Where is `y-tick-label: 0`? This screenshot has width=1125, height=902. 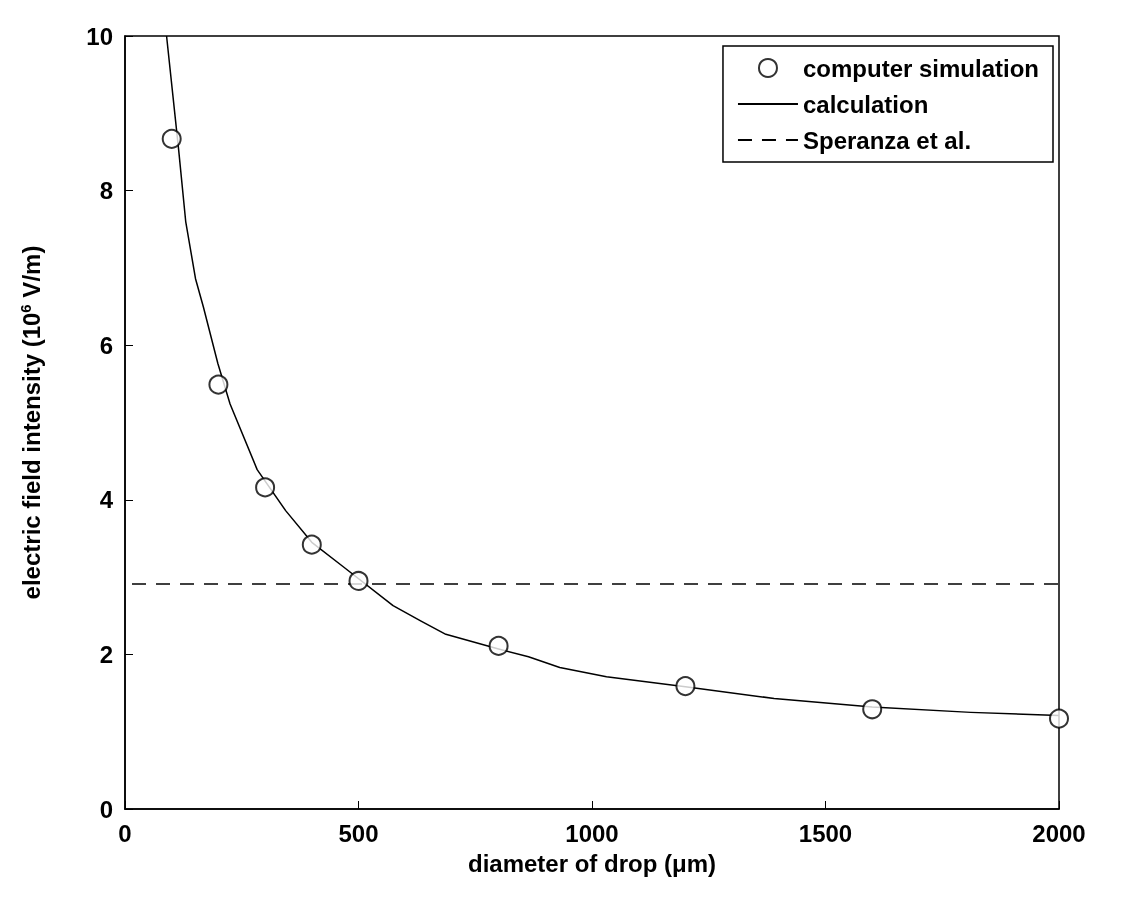
y-tick-label: 0 is located at coordinates (106, 809).